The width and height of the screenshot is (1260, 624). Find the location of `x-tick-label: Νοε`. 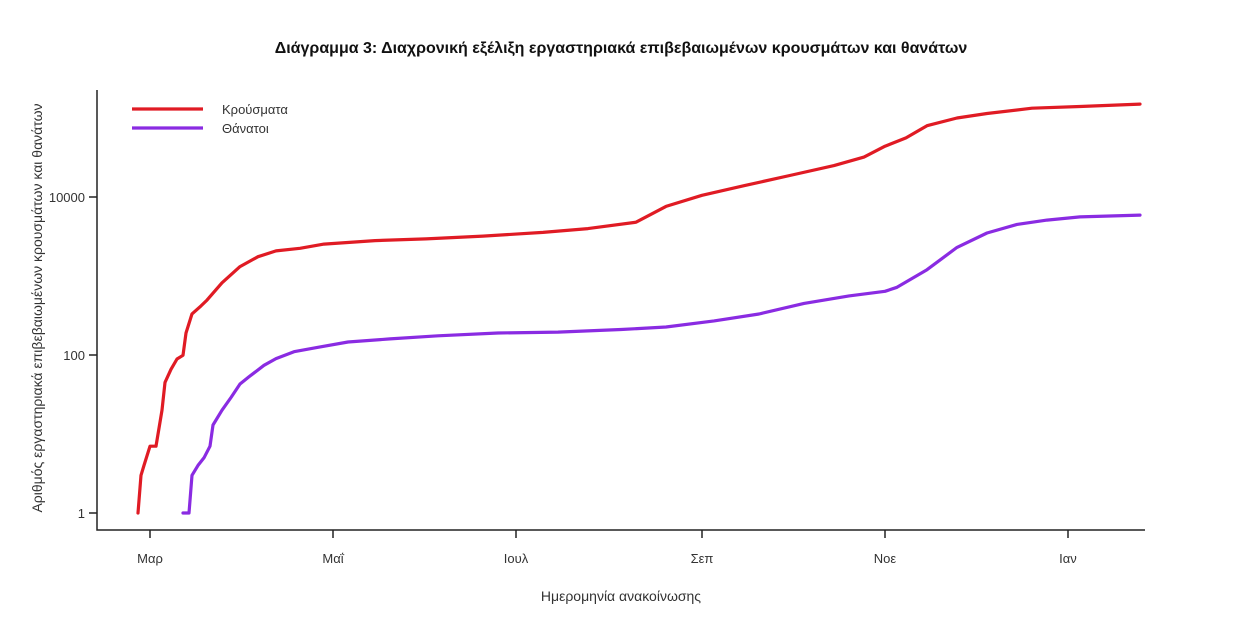

x-tick-label: Νοε is located at coordinates (885, 558).